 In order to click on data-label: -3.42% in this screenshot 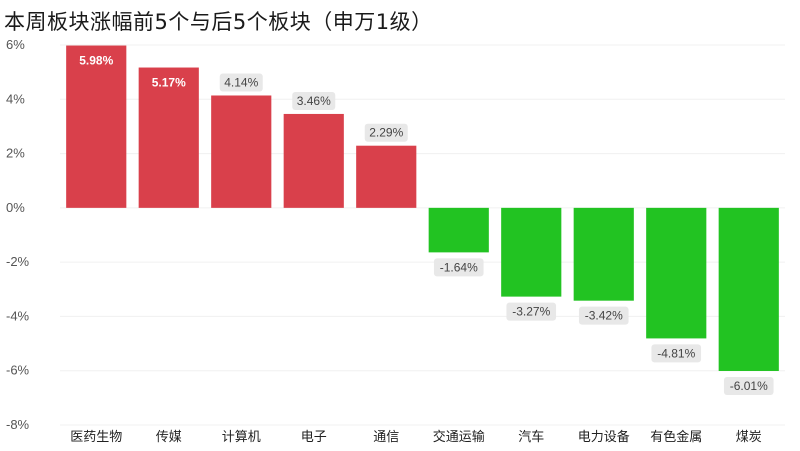, I will do `click(604, 316)`.